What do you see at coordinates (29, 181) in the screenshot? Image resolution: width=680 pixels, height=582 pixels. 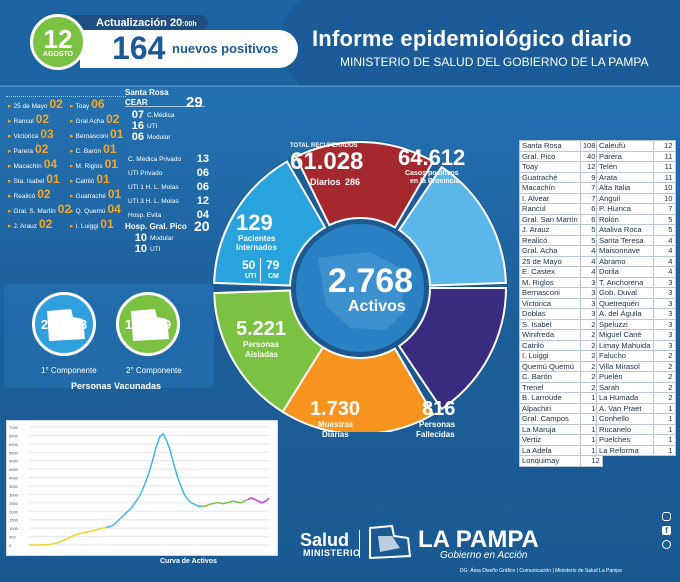 I see `department-name: Sta. Isabel` at bounding box center [29, 181].